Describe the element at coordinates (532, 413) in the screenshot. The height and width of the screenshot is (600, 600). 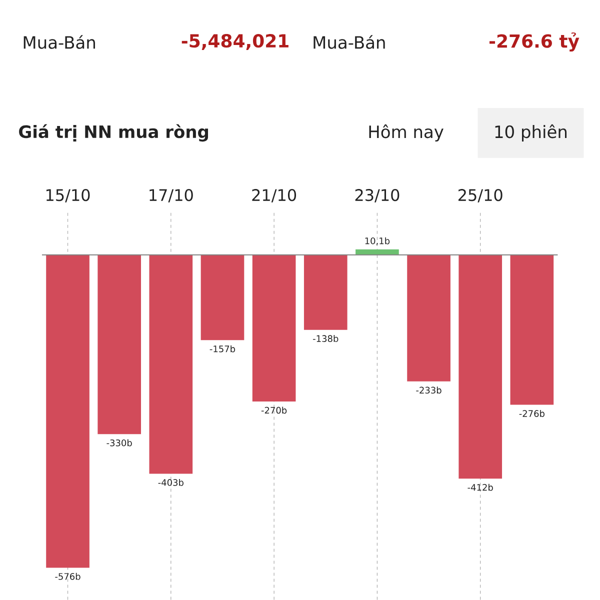
I see `data-label: -276b` at that location.